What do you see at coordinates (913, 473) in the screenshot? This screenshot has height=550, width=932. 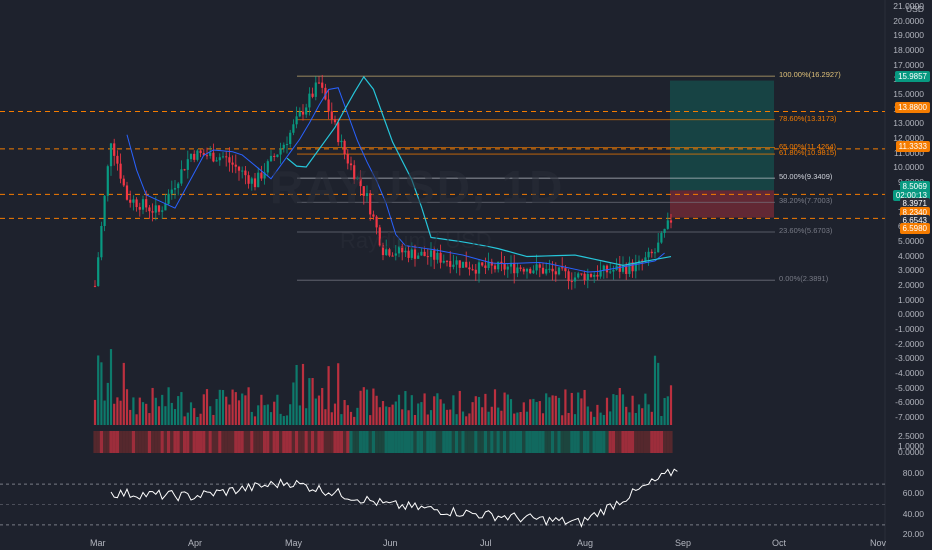 I see `rsi-tick-label: 80.00` at bounding box center [913, 473].